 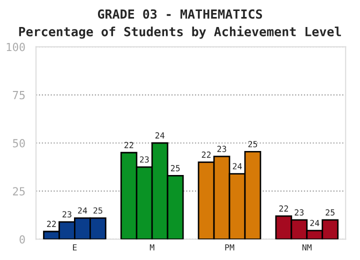 I want to click on x-tick-label: M, so click(x=152, y=247).